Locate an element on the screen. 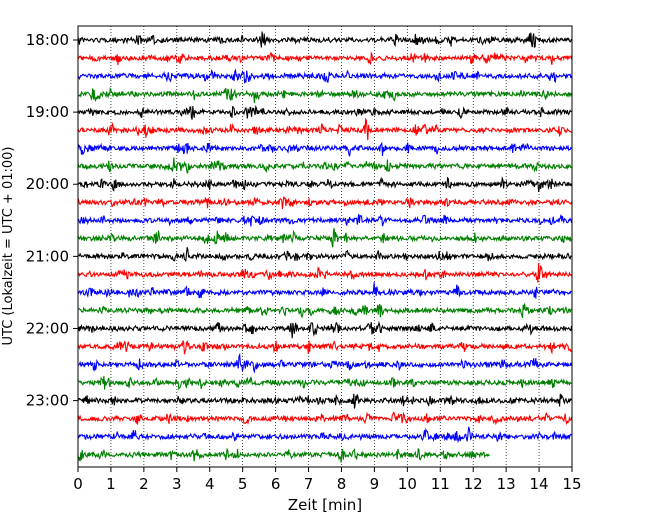 This screenshot has width=650, height=520. x-axis-label: Zeit [min] is located at coordinates (325, 505).